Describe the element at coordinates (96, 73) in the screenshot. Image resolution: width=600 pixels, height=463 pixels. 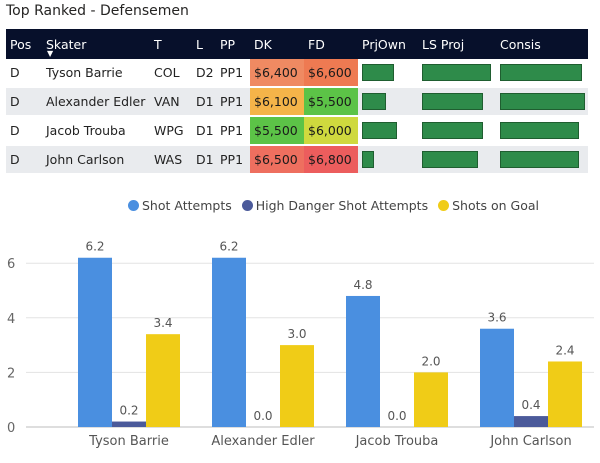
I see `cell-skater: Tyson Barrie` at that location.